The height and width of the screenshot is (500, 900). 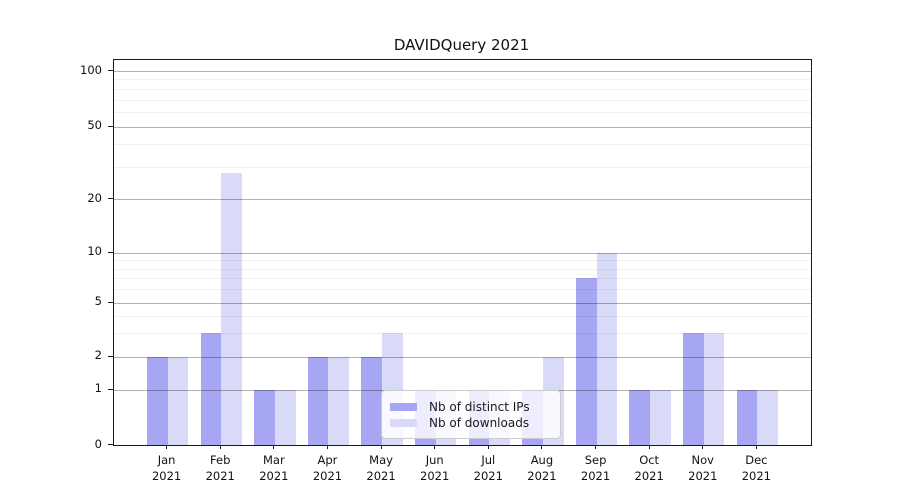 I want to click on bar-distinct-ips-nov, so click(x=693, y=388).